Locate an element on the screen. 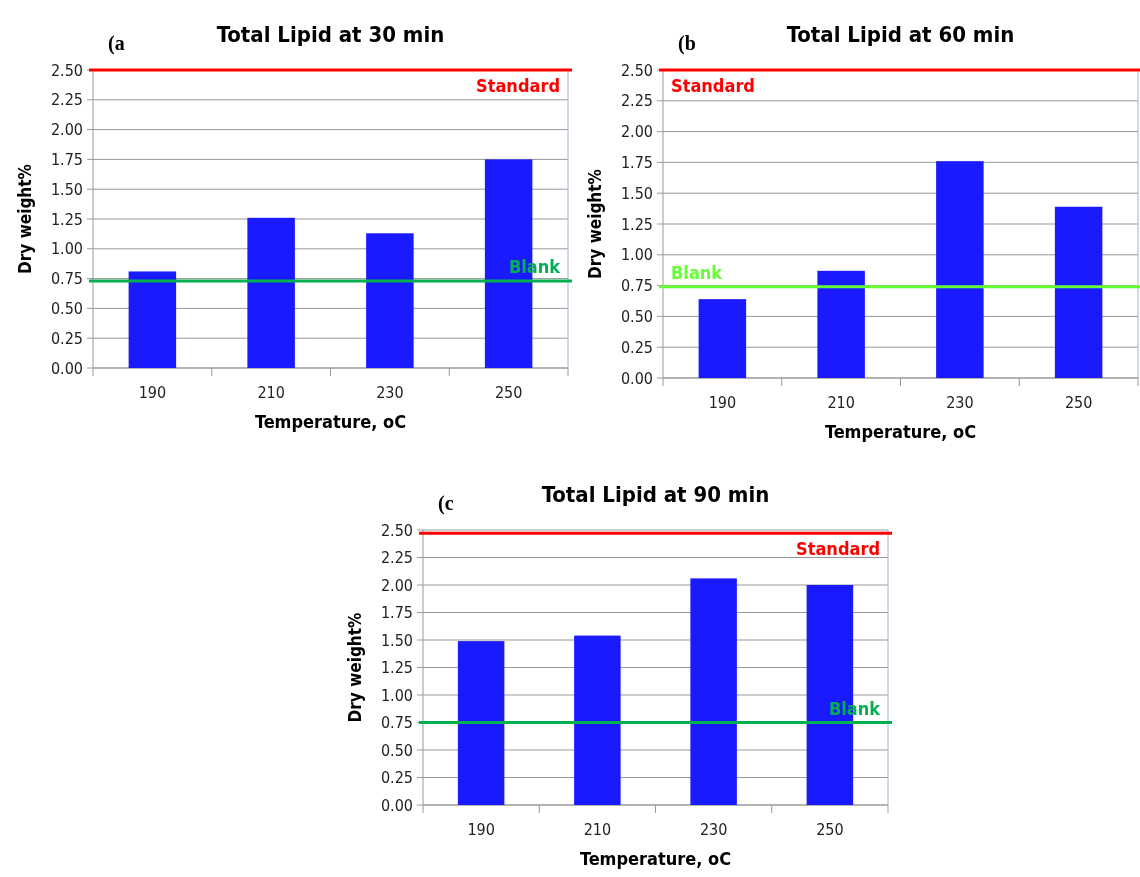 This screenshot has height=877, width=1140. chart-title: Total Lipid at 90 min is located at coordinates (655, 494).